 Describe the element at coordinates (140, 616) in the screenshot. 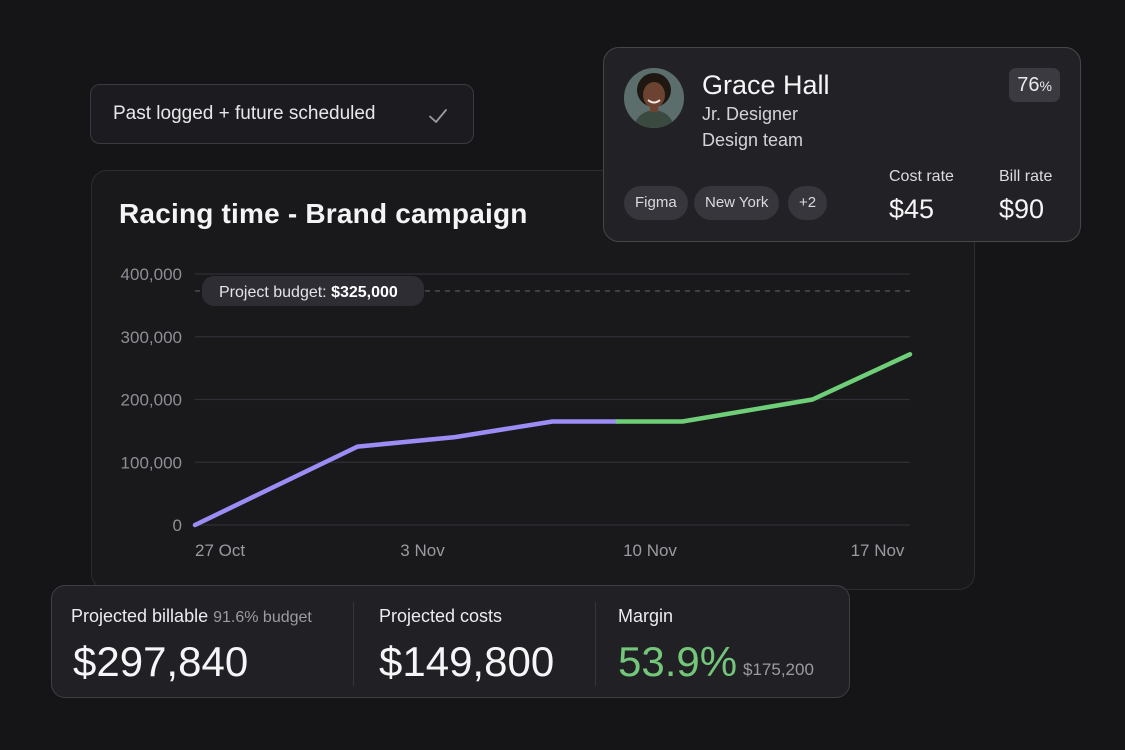

I see `billable-label-text: Projected billable` at that location.